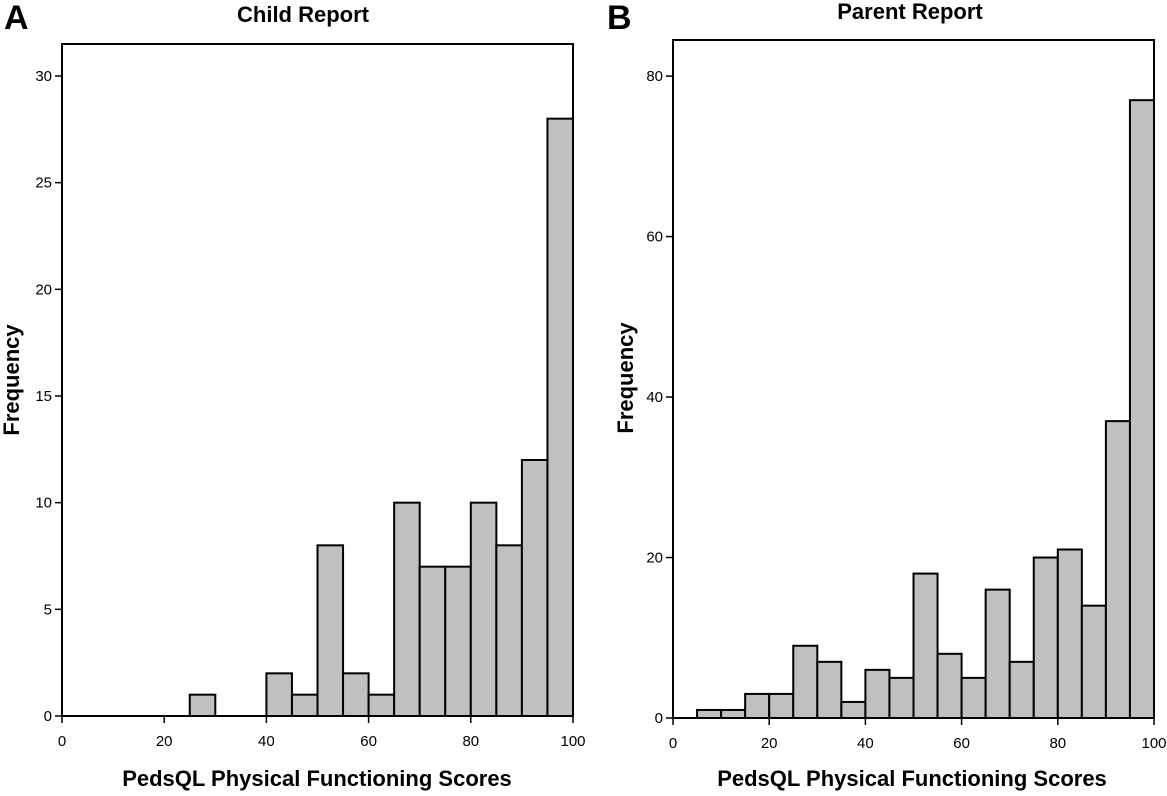 This screenshot has height=796, width=1167. What do you see at coordinates (368, 741) in the screenshot?
I see `panel-a-x-tick-label: 60` at bounding box center [368, 741].